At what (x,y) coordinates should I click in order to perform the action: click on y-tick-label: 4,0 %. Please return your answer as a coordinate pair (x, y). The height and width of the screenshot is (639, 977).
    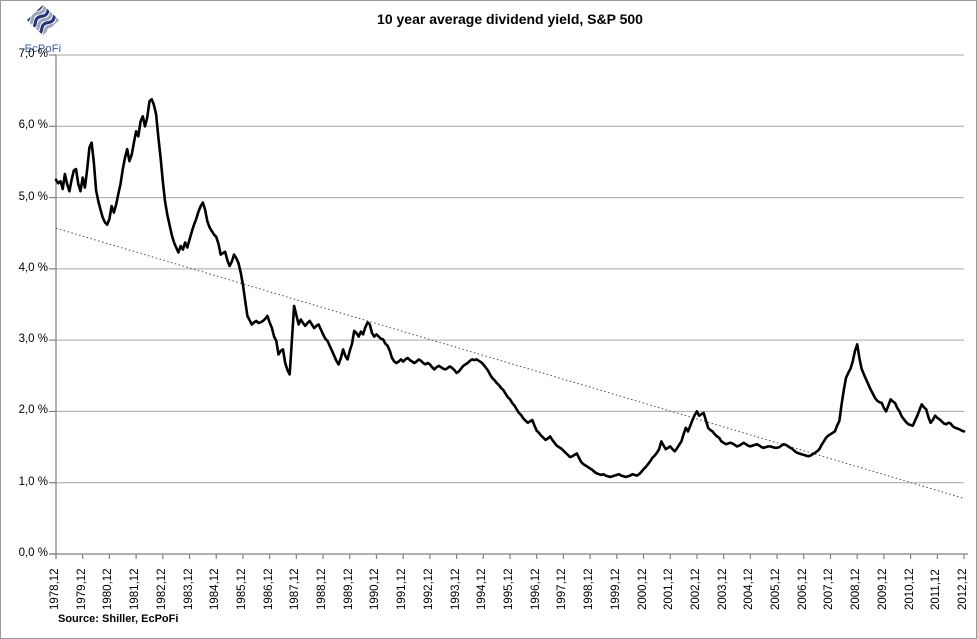
    Looking at the image, I should click on (33, 267).